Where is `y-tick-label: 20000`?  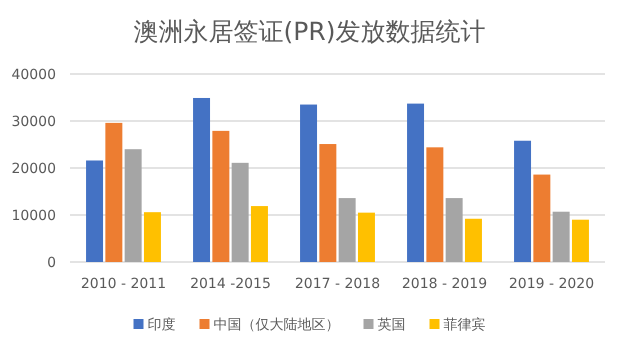 y-tick-label: 20000 is located at coordinates (33, 168).